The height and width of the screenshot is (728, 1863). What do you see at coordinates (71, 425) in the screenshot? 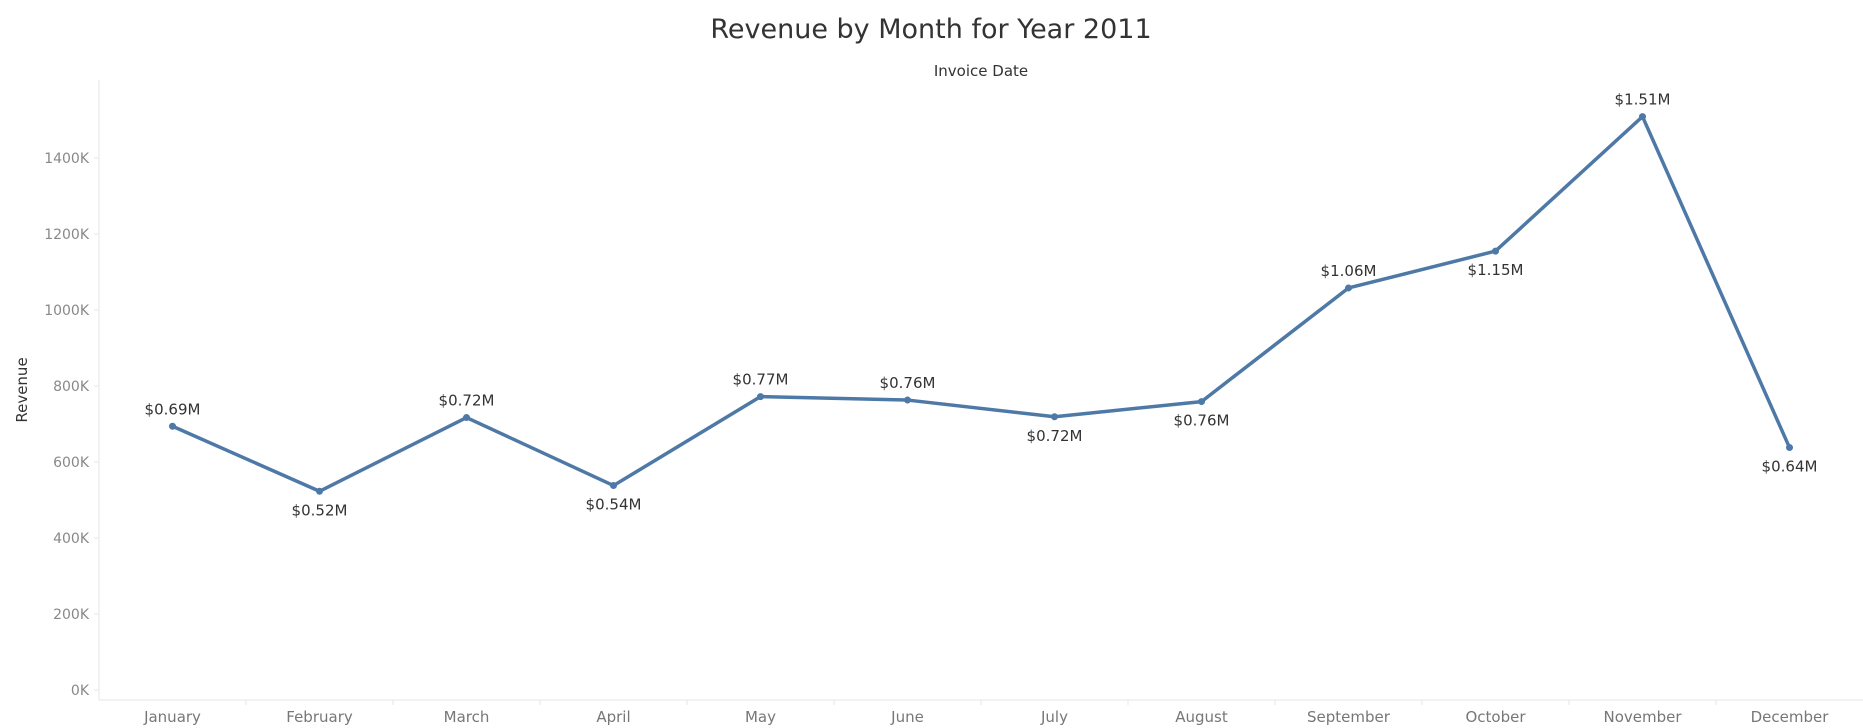
I see `y-axis-ticks: 0K 200K 400K 600K 800K 1000K 1200K 1400K` at bounding box center [71, 425].